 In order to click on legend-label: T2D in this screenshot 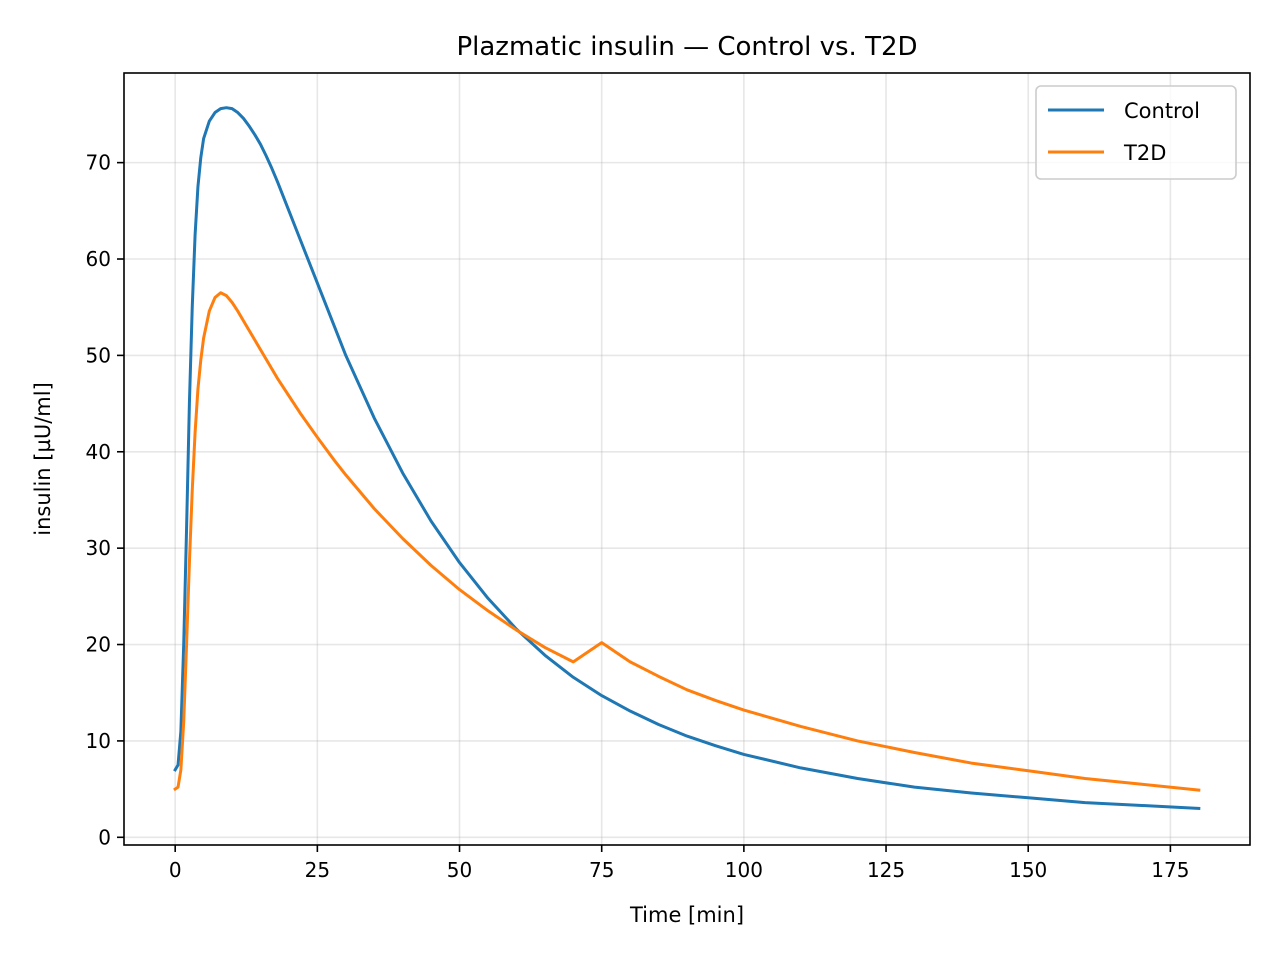, I will do `click(1144, 153)`.